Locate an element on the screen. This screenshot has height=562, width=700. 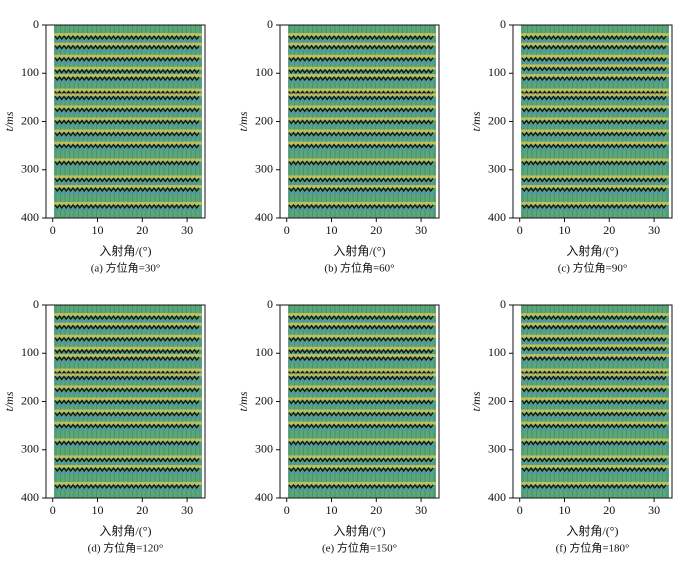
panel-caption: (f) 方位角=180° is located at coordinates (593, 548).